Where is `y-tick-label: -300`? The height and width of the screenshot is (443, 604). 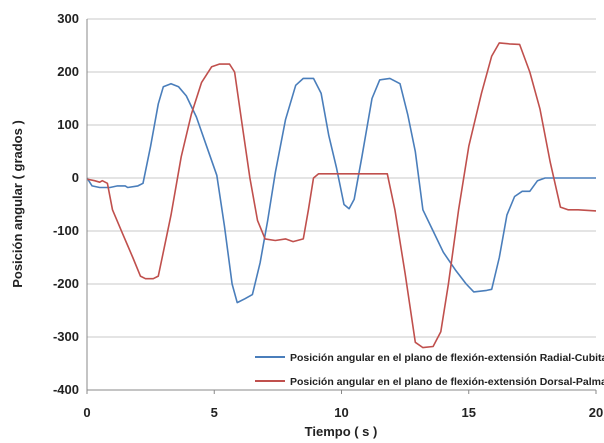
y-tick-label: -300 is located at coordinates (66, 336).